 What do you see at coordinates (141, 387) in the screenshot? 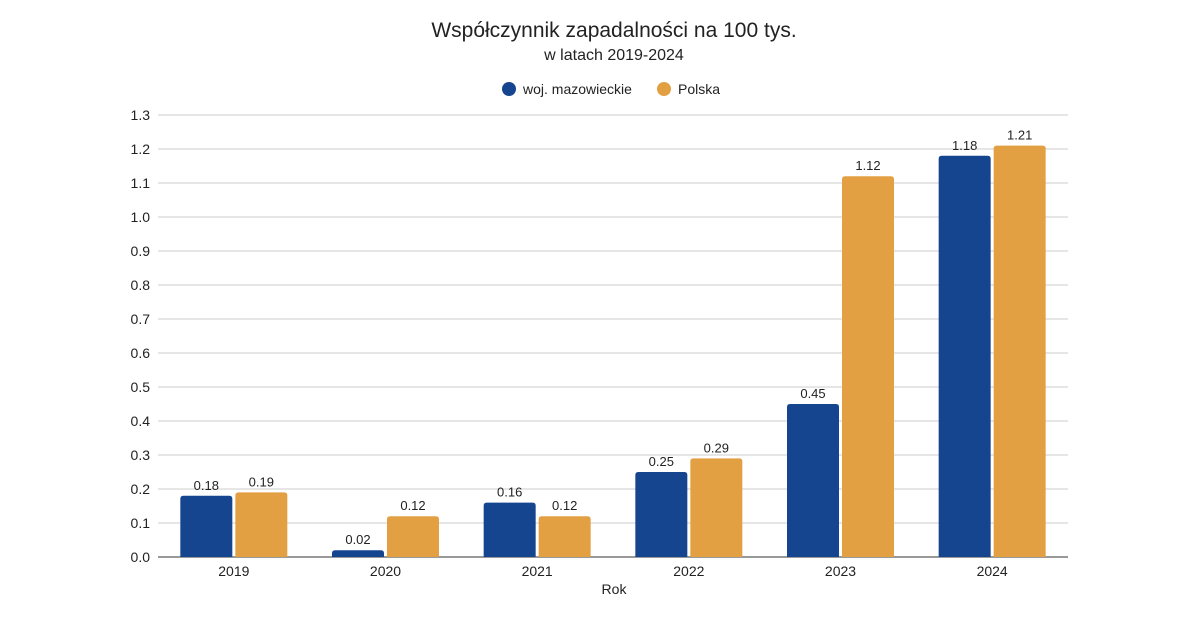
I see `y-tick-label: 0.5` at bounding box center [141, 387].